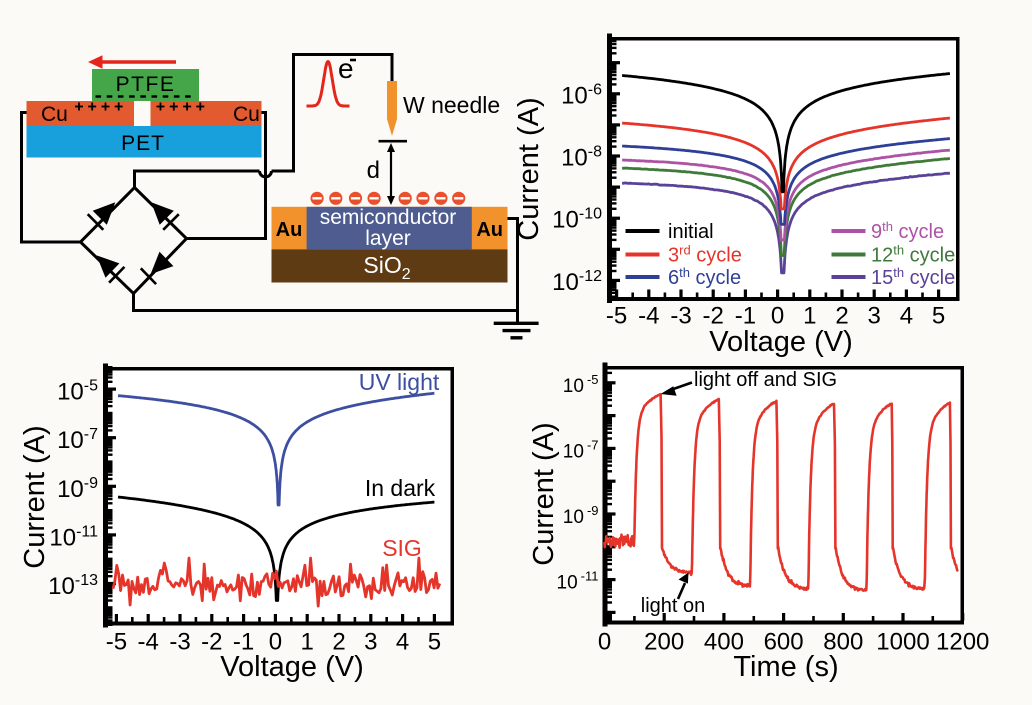 The image size is (1032, 705). I want to click on svg-text: W needle, so click(451, 105).